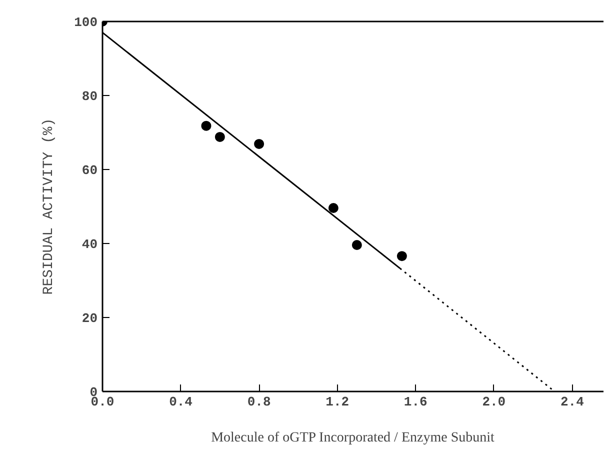 The height and width of the screenshot is (465, 605). I want to click on x-tick-label: 1.6, so click(416, 402).